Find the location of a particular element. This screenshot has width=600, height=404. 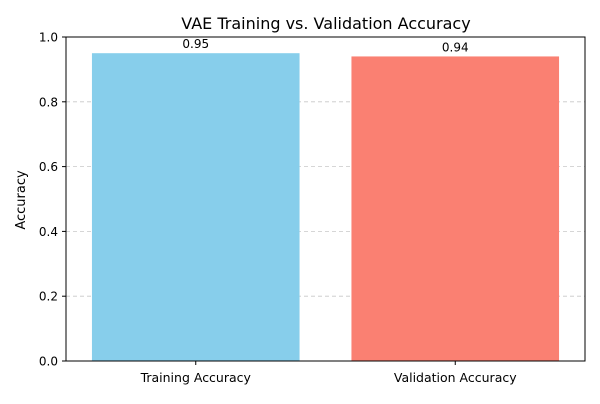

y-tick-label: 0.8 is located at coordinates (48, 102).